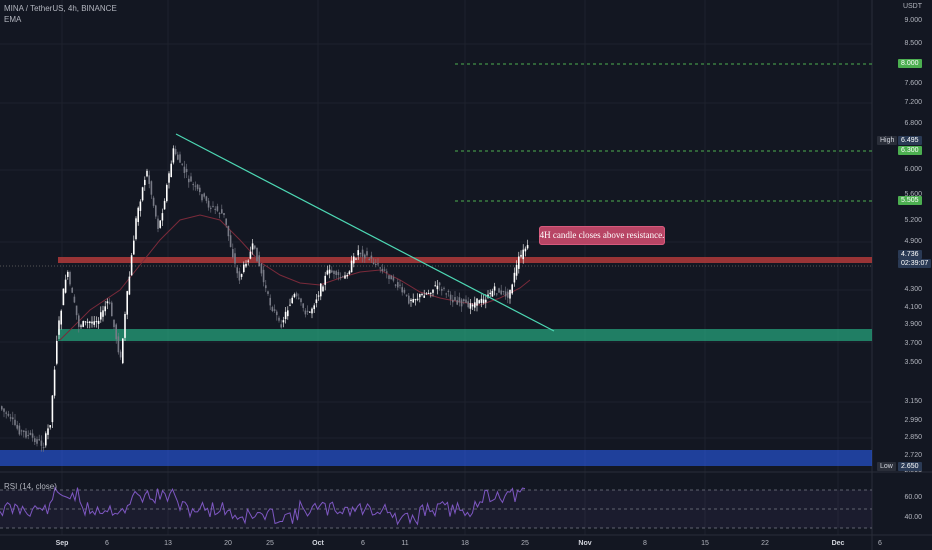  Describe the element at coordinates (436, 458) in the screenshot. I see `demand-zone` at that location.